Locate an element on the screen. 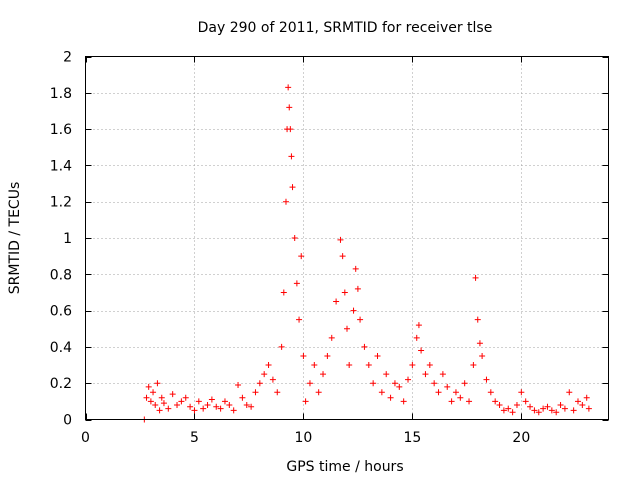 The width and height of the screenshot is (640, 480). x-tick-label: 0 is located at coordinates (85, 438).